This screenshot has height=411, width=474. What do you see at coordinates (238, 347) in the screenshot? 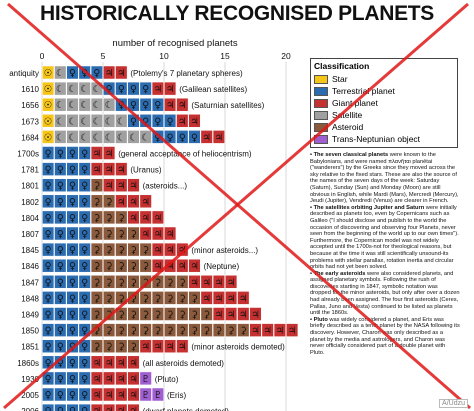
I see `row-annotation: (minor asteroids demoted)` at bounding box center [238, 347].